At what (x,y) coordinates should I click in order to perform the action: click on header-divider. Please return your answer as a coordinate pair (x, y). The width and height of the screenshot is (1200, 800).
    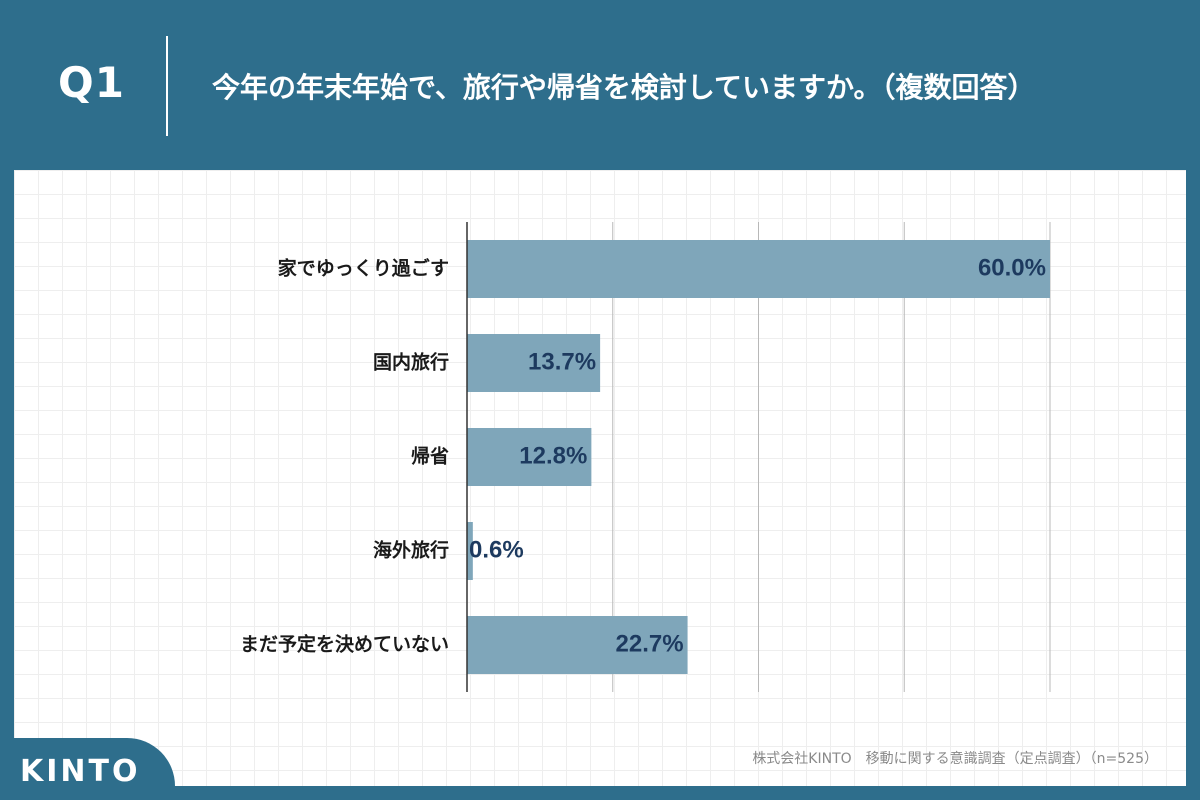
    Looking at the image, I should click on (167, 86).